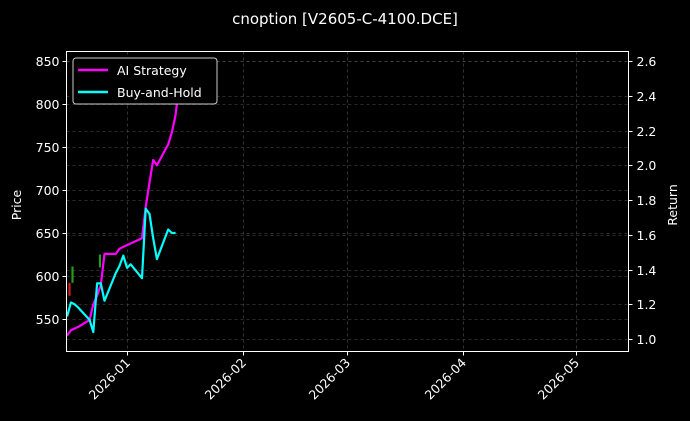  I want to click on legend: AI Strategy Buy-and-Hold, so click(145, 81).